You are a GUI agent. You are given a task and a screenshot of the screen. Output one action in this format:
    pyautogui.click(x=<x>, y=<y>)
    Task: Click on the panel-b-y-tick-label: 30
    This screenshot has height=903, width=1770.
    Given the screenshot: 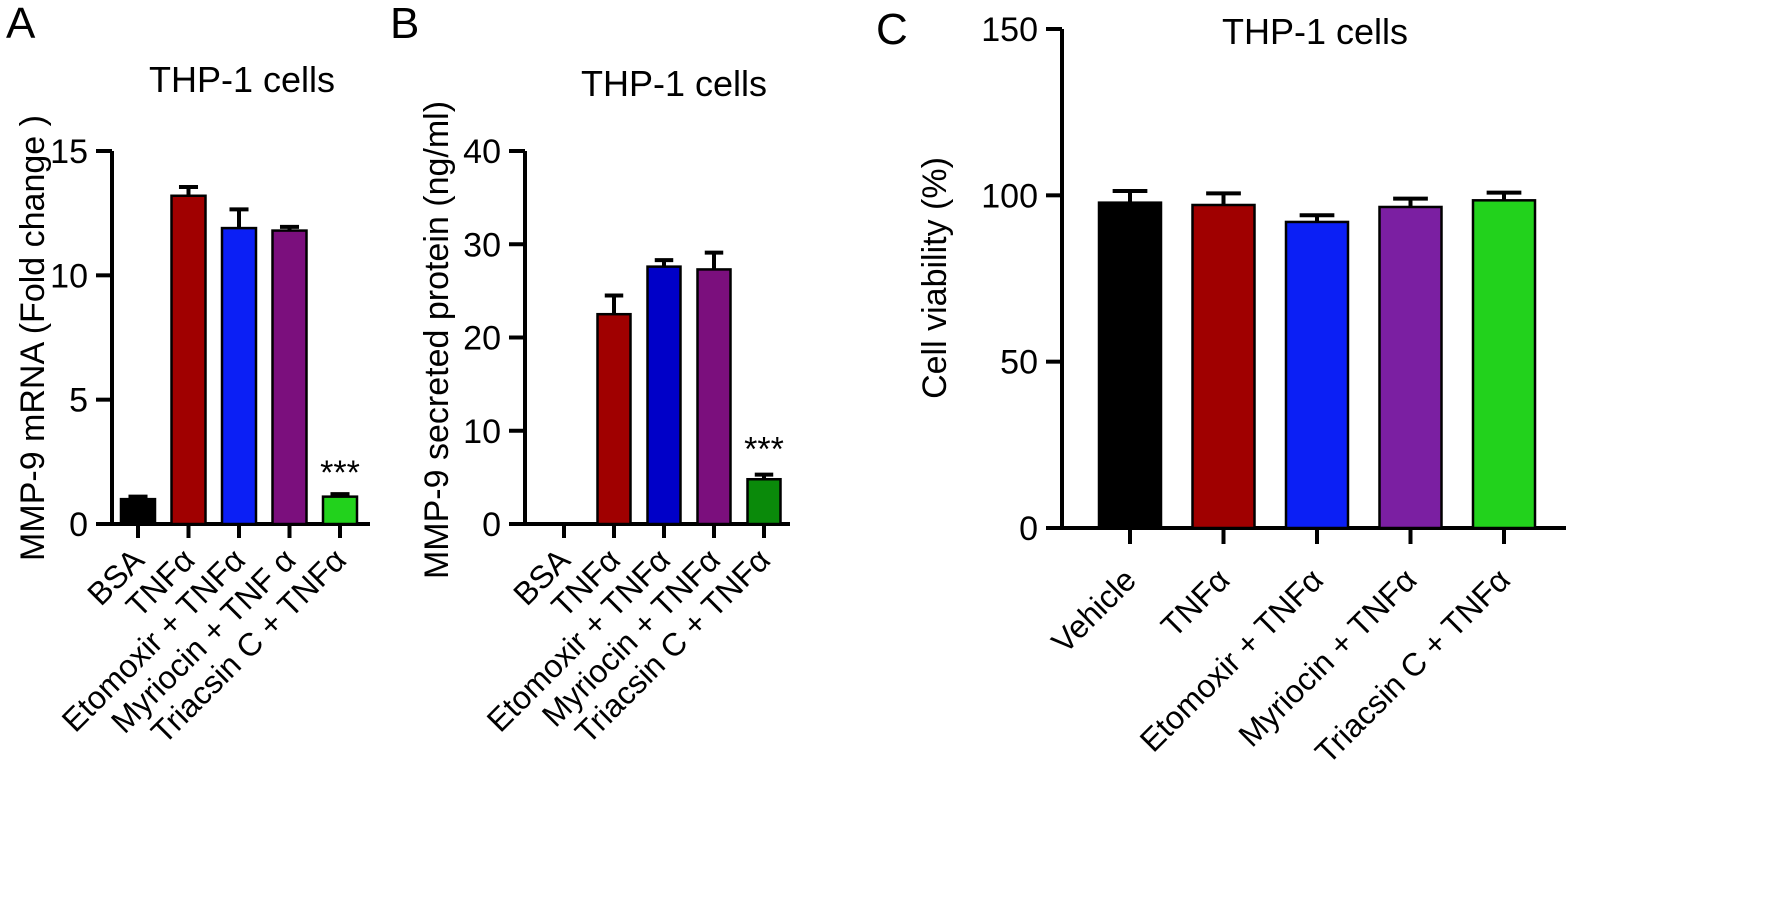 What is the action you would take?
    pyautogui.click(x=482, y=245)
    